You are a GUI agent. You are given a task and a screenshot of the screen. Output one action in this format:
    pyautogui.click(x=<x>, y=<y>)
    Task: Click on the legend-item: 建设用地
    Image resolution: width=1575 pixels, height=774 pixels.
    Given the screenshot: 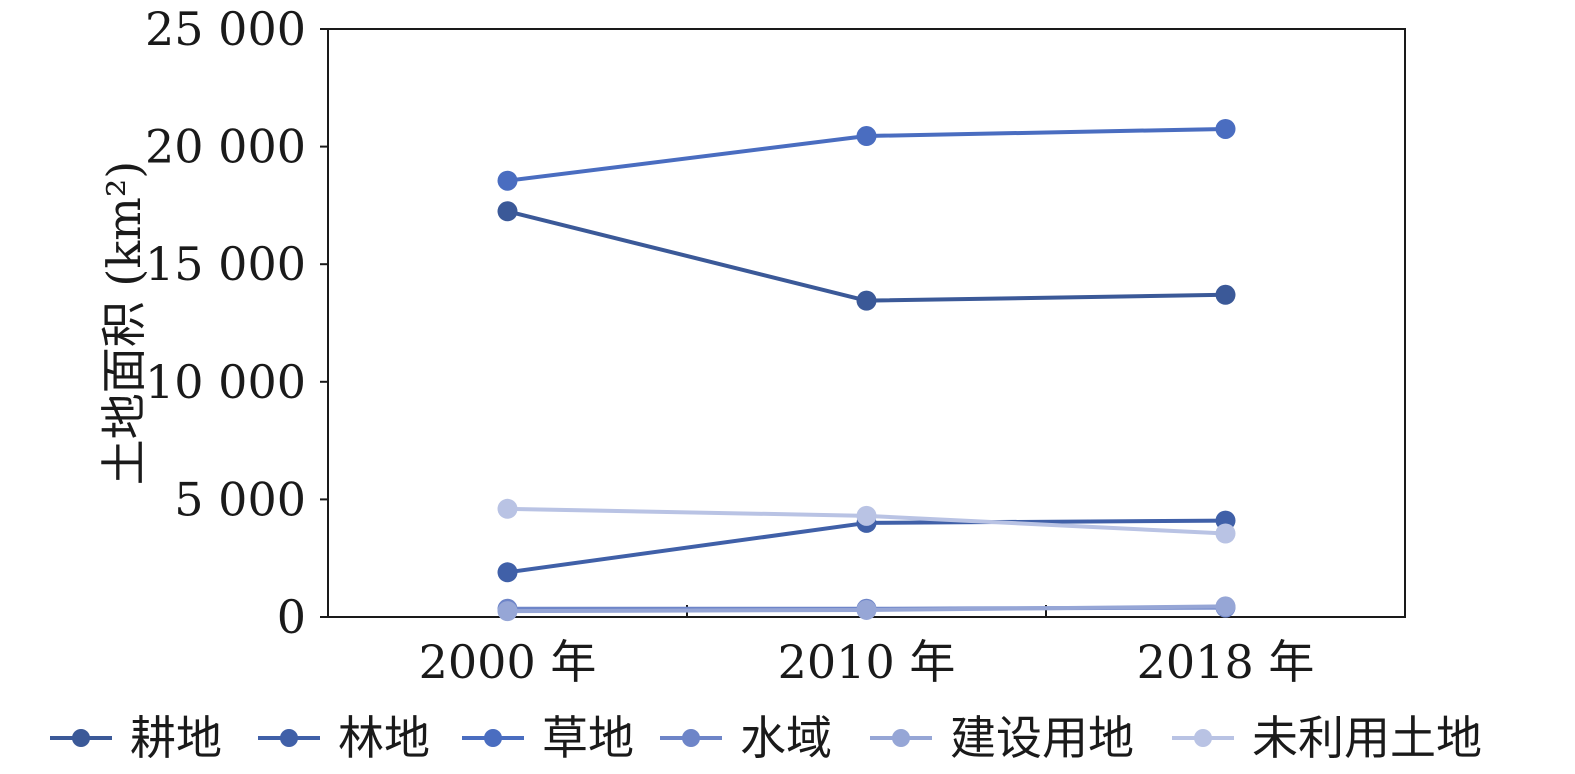 What is the action you would take?
    pyautogui.click(x=1002, y=738)
    